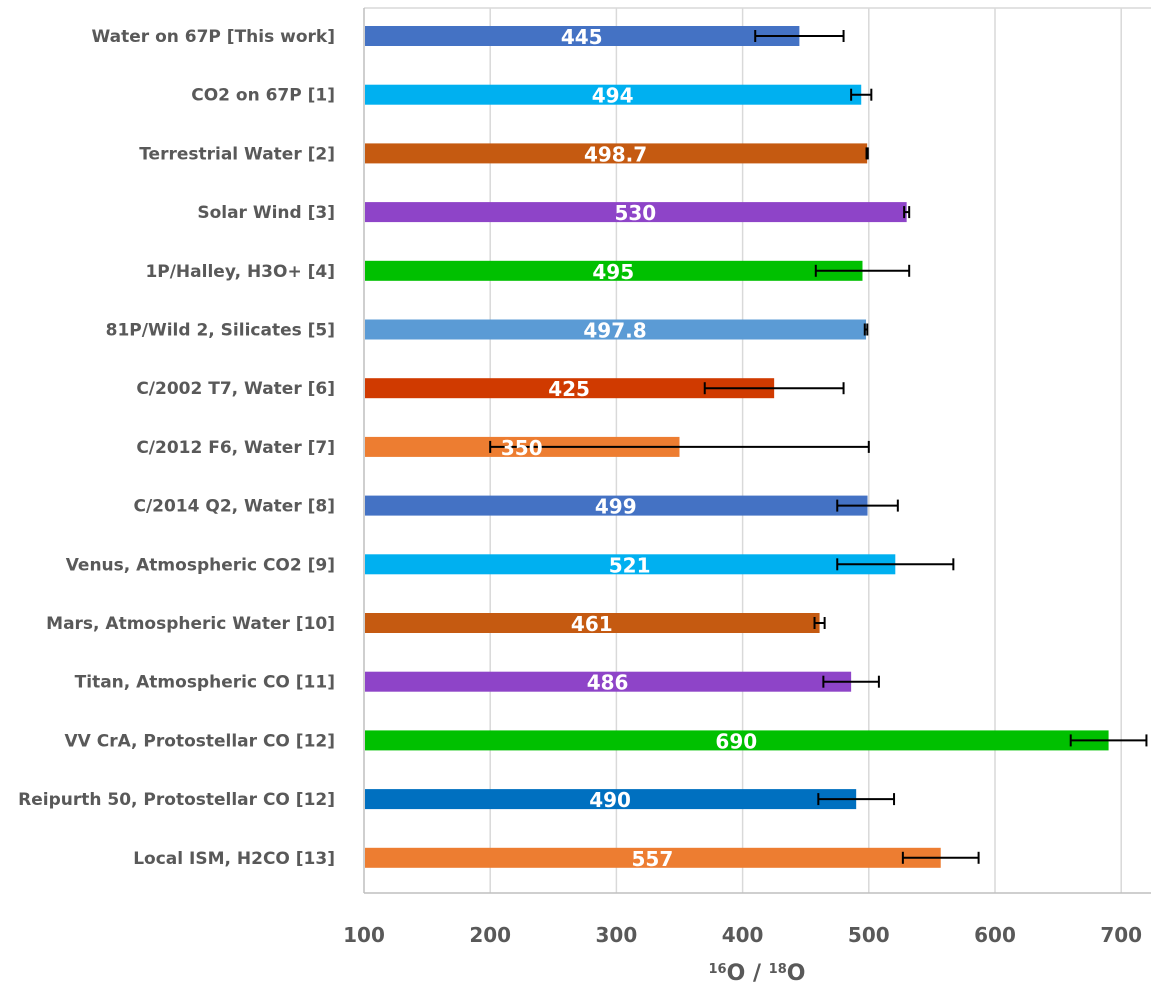  What do you see at coordinates (220, 331) in the screenshot?
I see `category-label: 81P/Wild 2, Silicates [5]` at bounding box center [220, 331].